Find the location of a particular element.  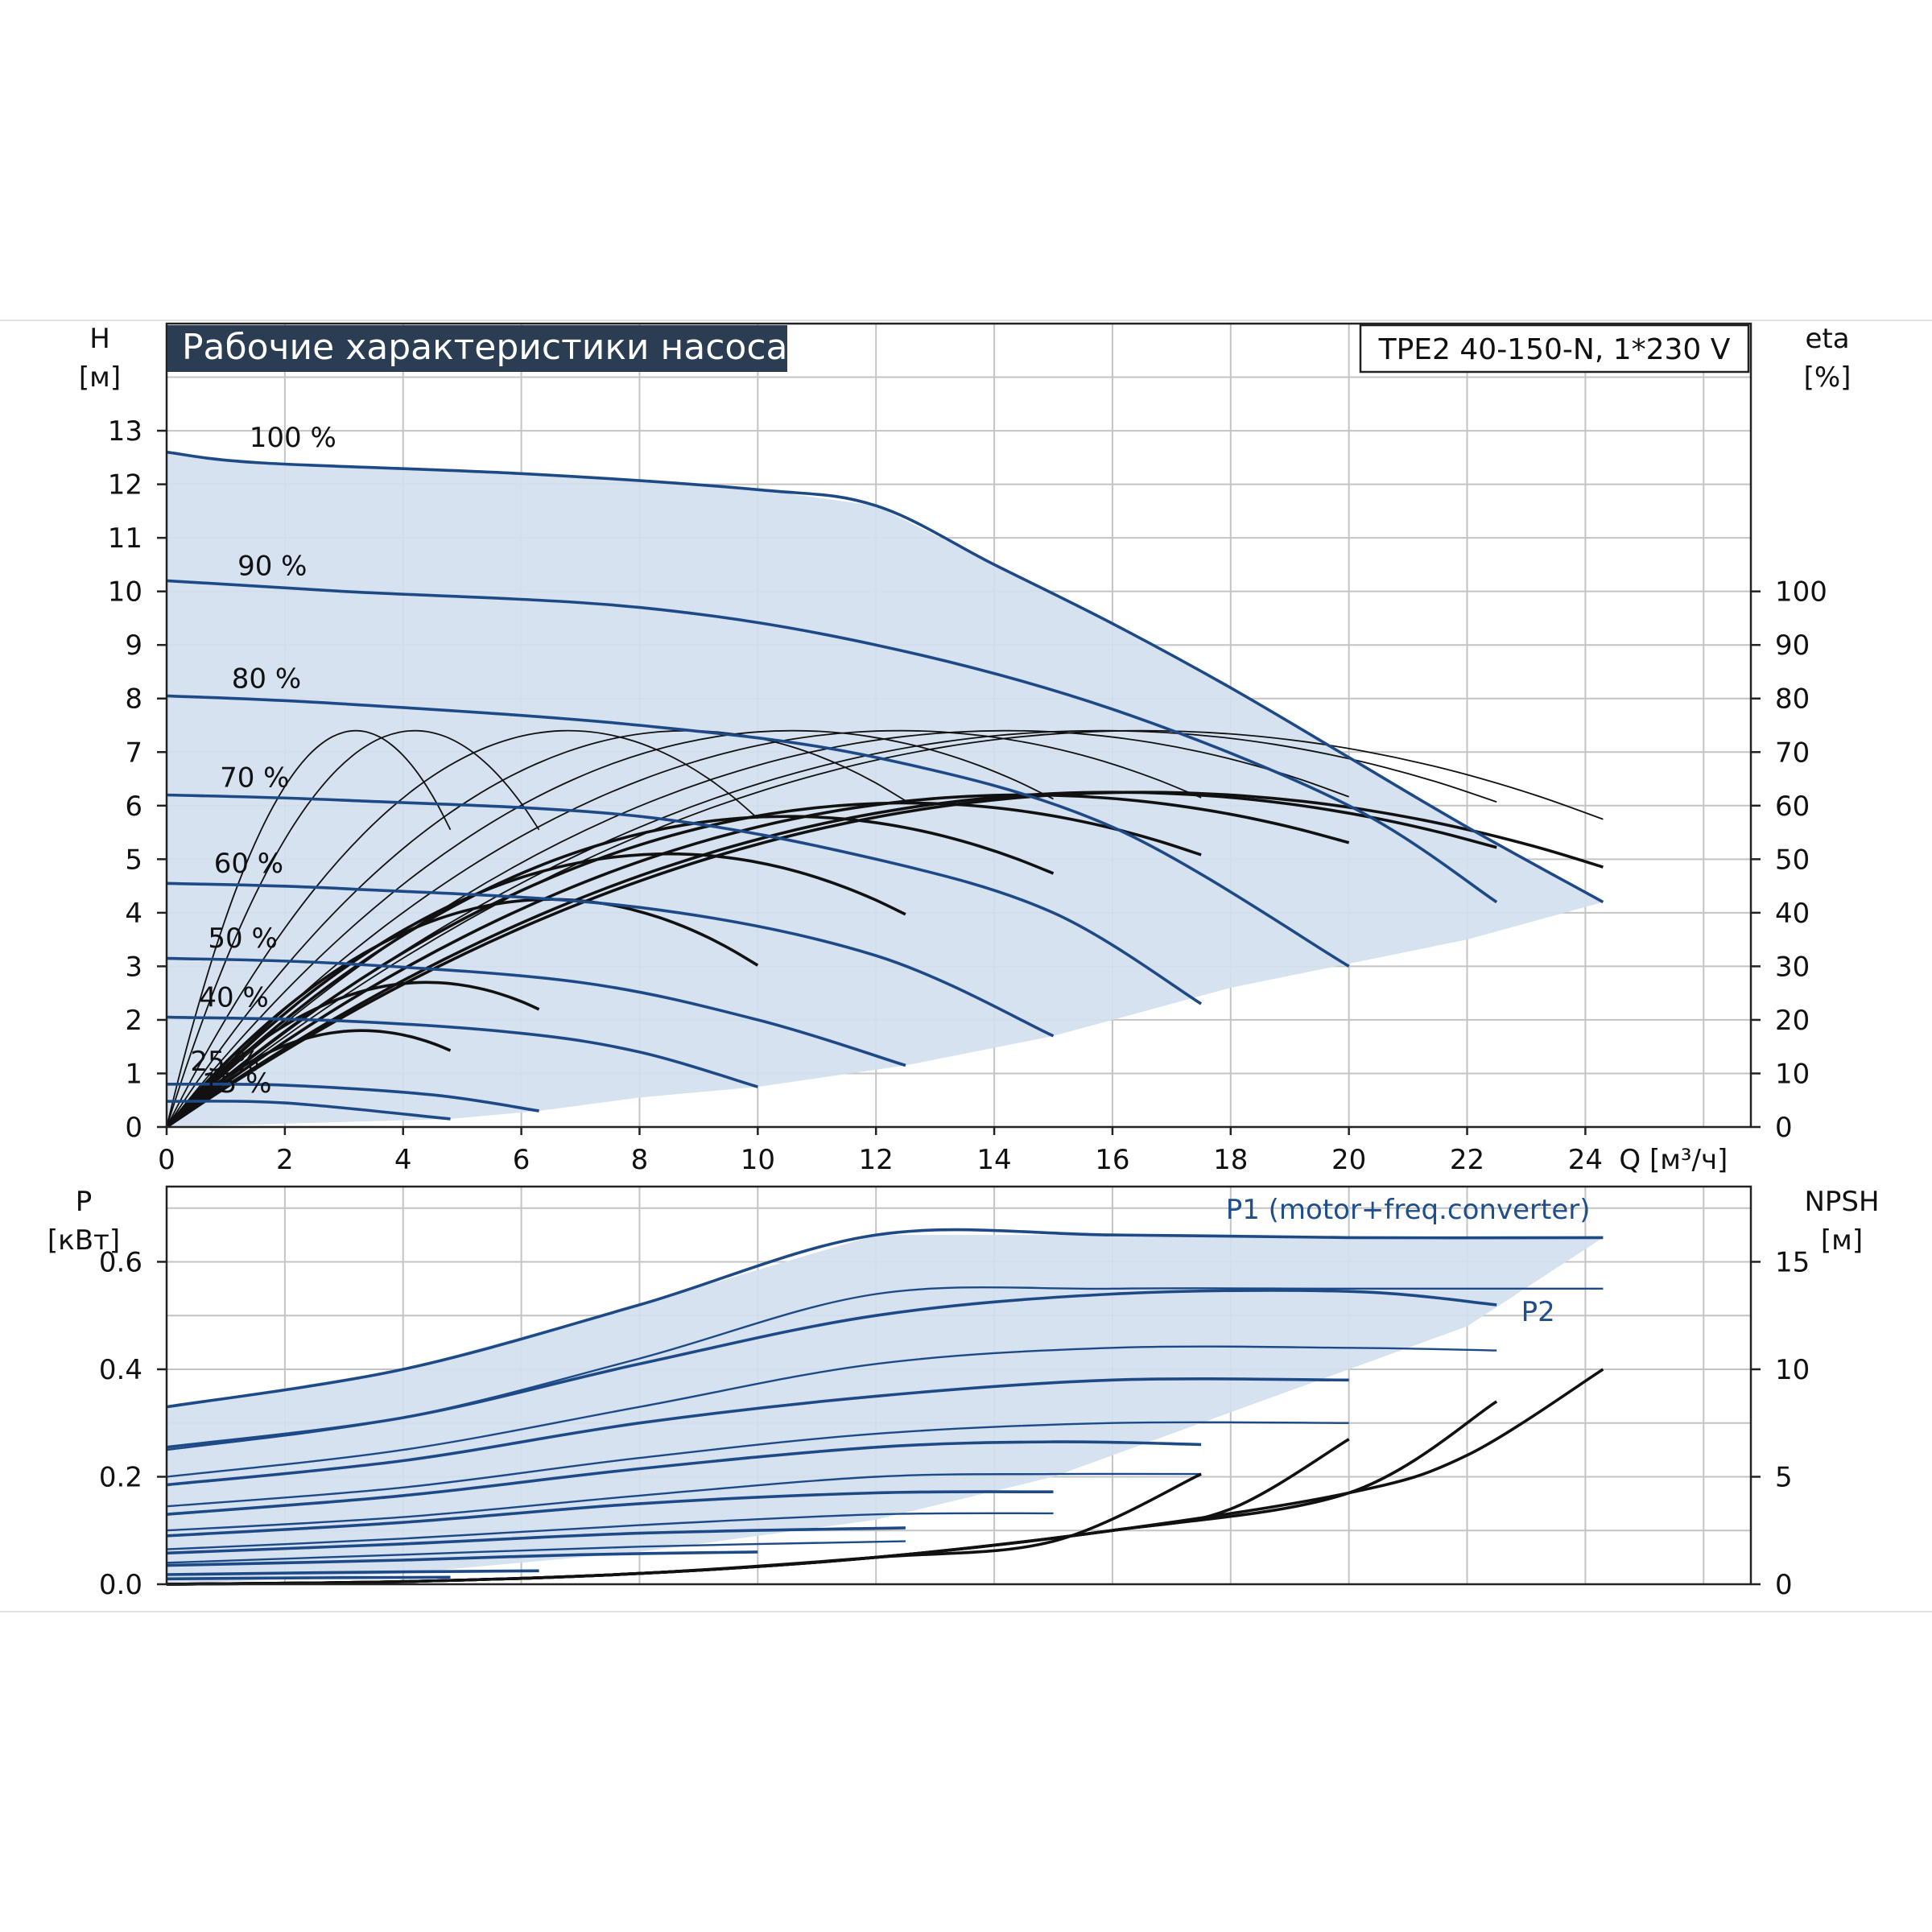

head-ytick-label: 10 is located at coordinates (125, 592).